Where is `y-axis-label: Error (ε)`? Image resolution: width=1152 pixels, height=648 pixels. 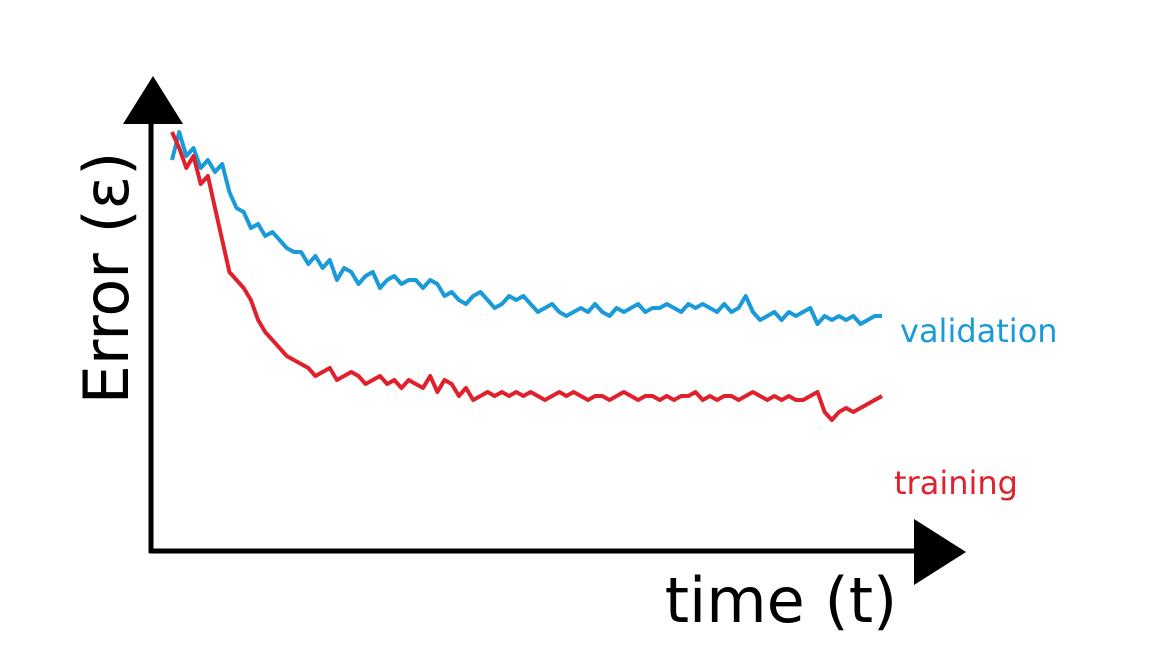
y-axis-label: Error (ε) is located at coordinates (106, 278).